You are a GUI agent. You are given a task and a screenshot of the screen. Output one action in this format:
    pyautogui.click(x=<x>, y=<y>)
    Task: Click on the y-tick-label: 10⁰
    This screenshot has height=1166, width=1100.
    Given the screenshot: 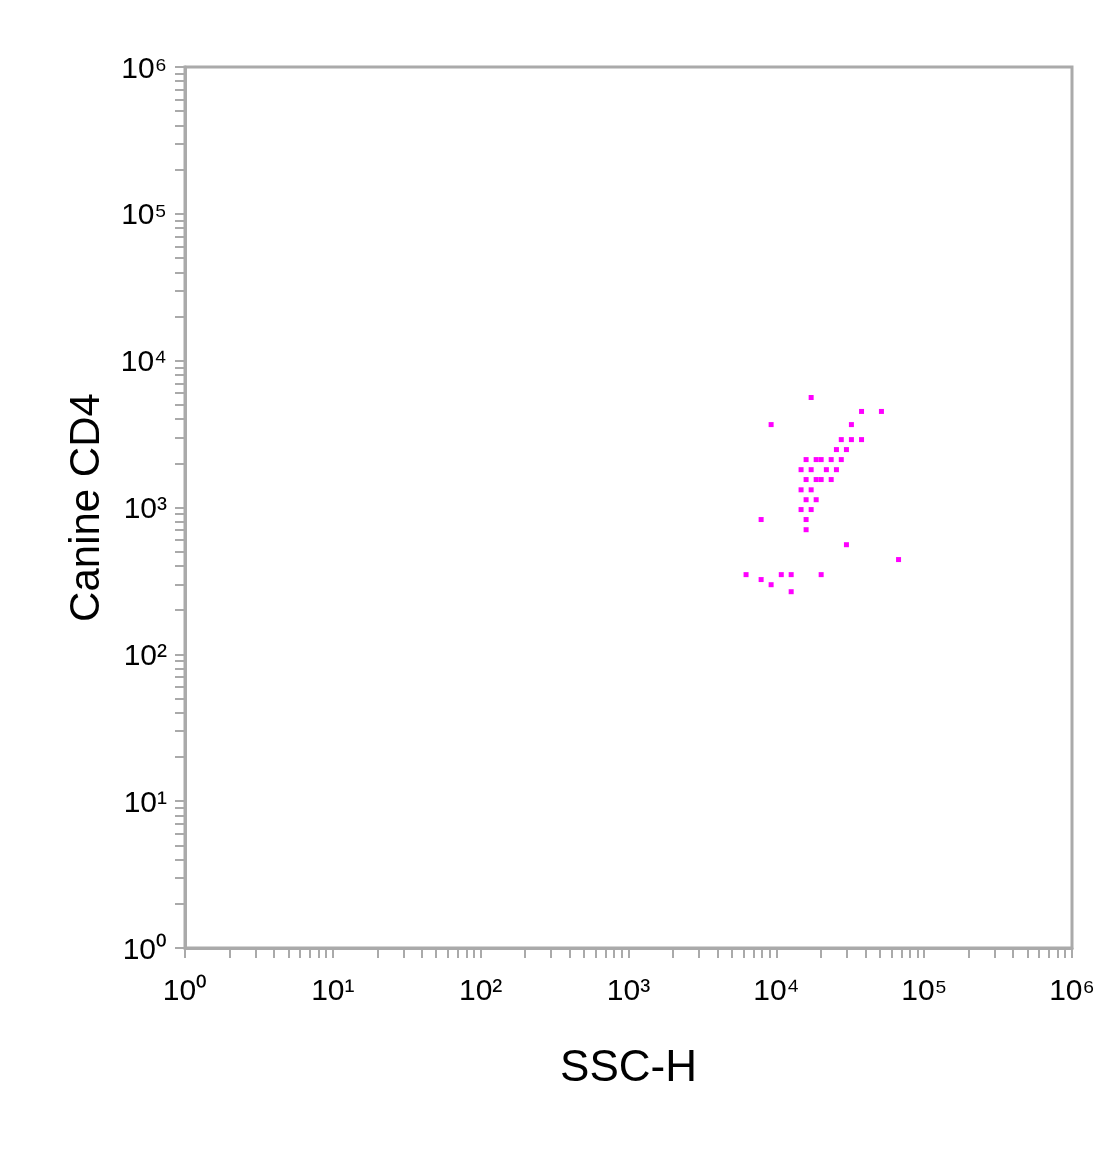 What is the action you would take?
    pyautogui.click(x=144, y=948)
    